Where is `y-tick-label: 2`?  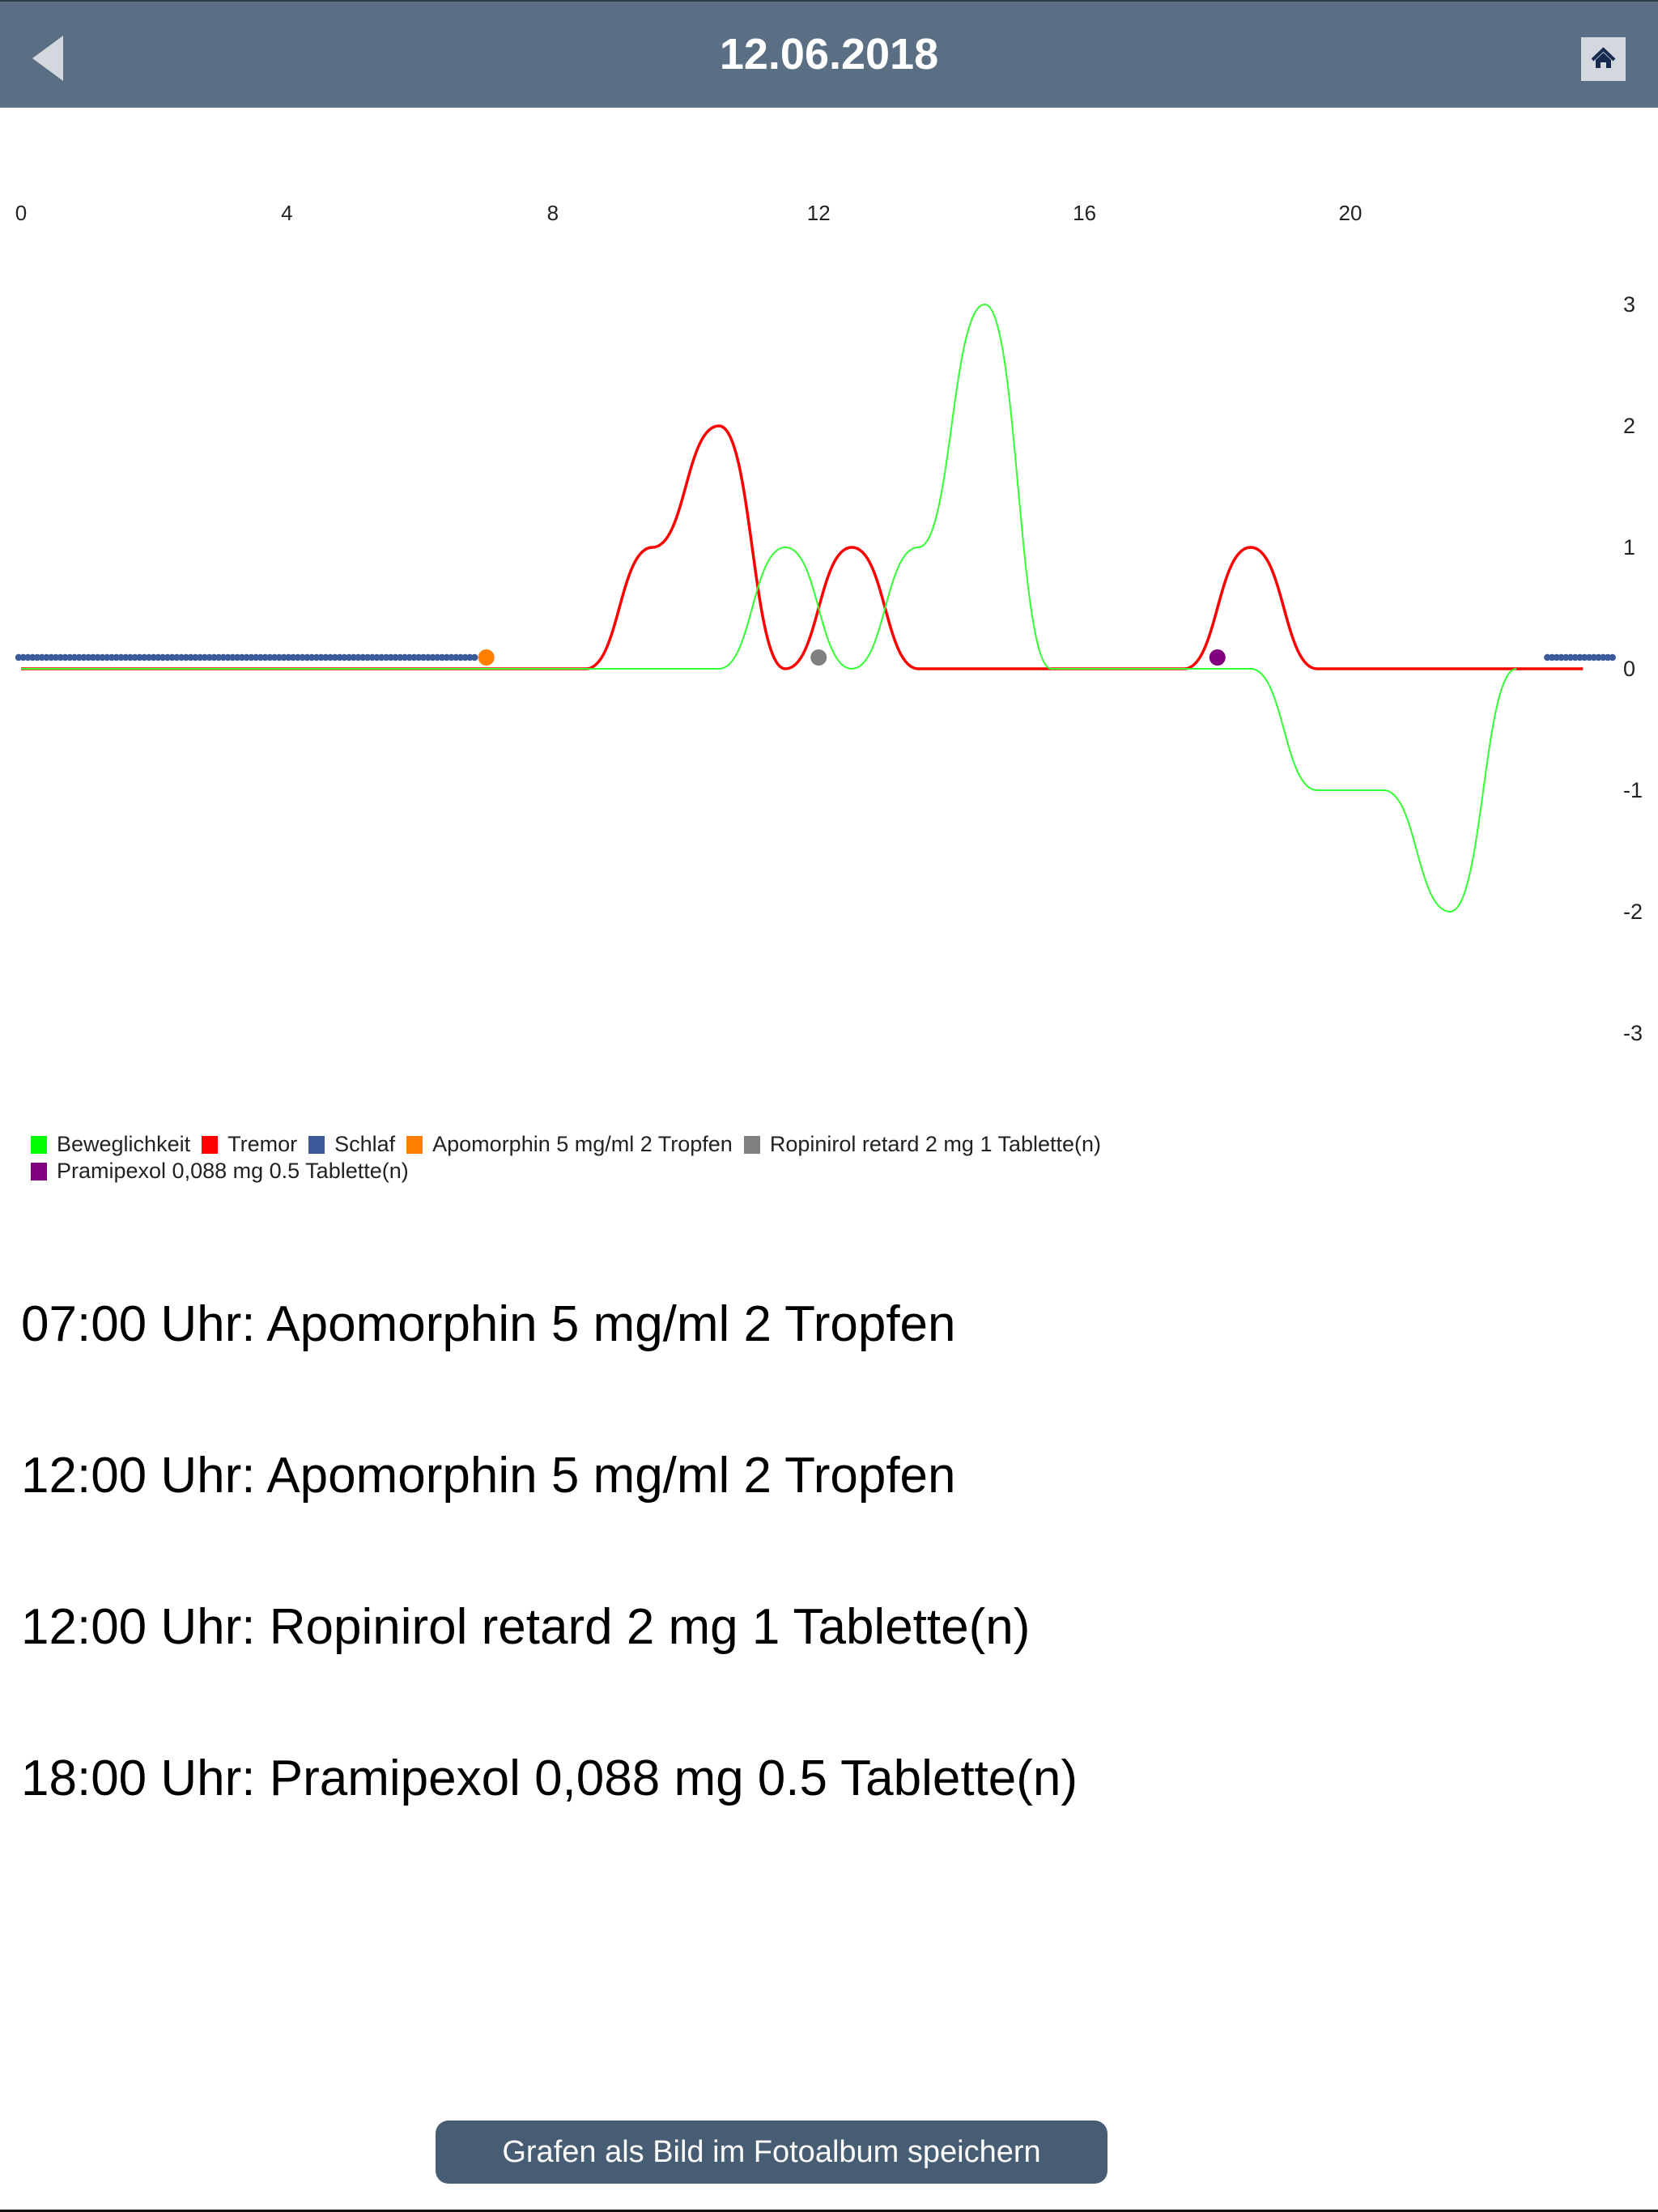 y-tick-label: 2 is located at coordinates (1629, 426).